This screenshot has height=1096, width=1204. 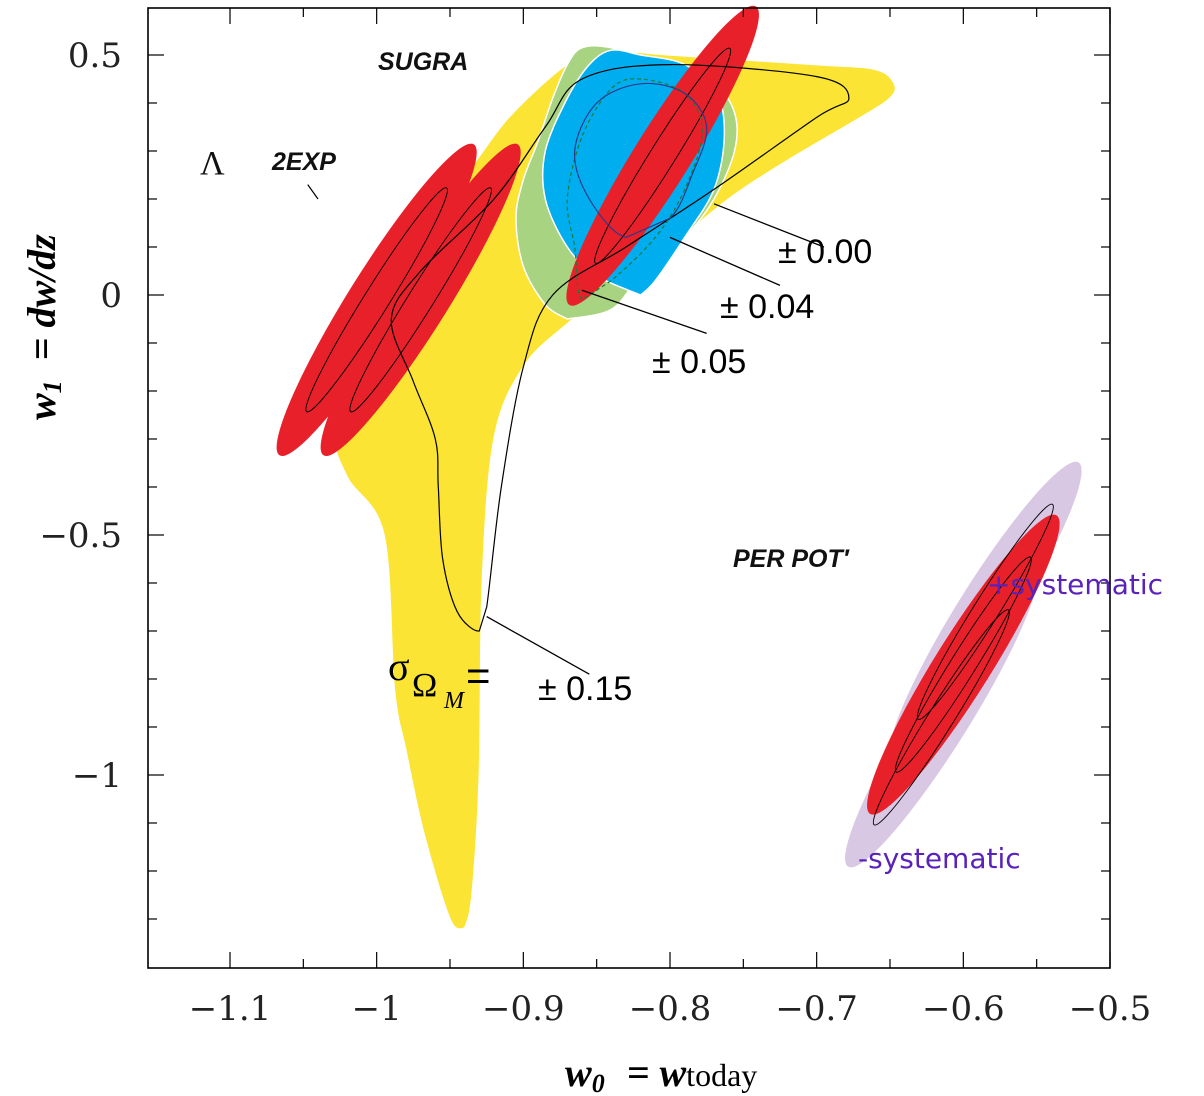 I want to click on label-minus-systematic: -systematic, so click(x=939, y=858).